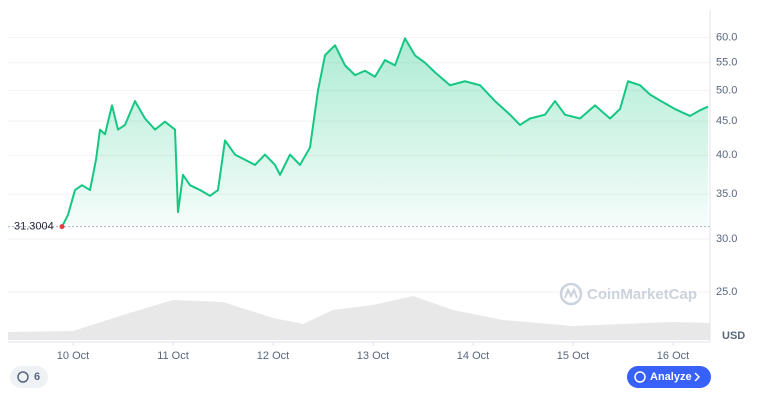  Describe the element at coordinates (726, 121) in the screenshot. I see `y-tick-label: 45.0` at that location.